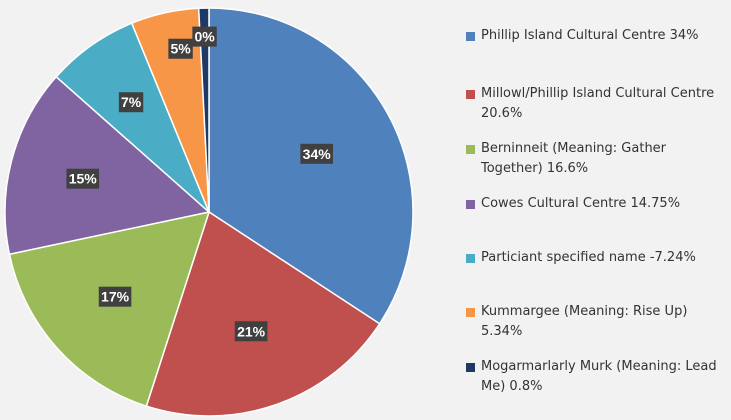 The width and height of the screenshot is (731, 420). I want to click on pie-data-label-2: 21%, so click(251, 331).